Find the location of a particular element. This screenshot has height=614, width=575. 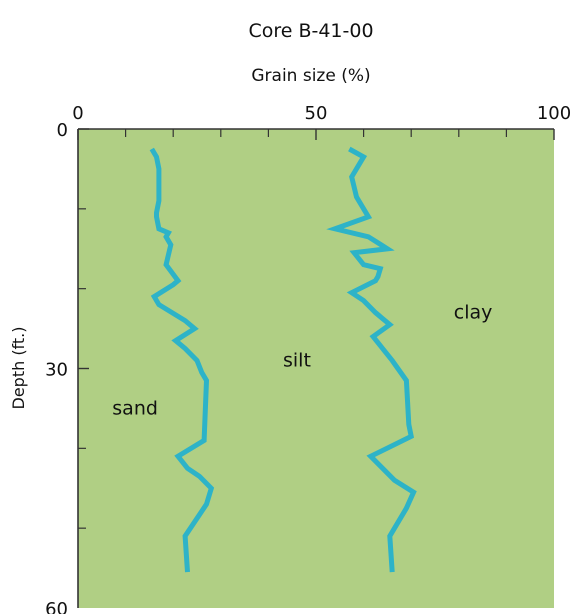

x-tick-label-50: 50 is located at coordinates (316, 113).